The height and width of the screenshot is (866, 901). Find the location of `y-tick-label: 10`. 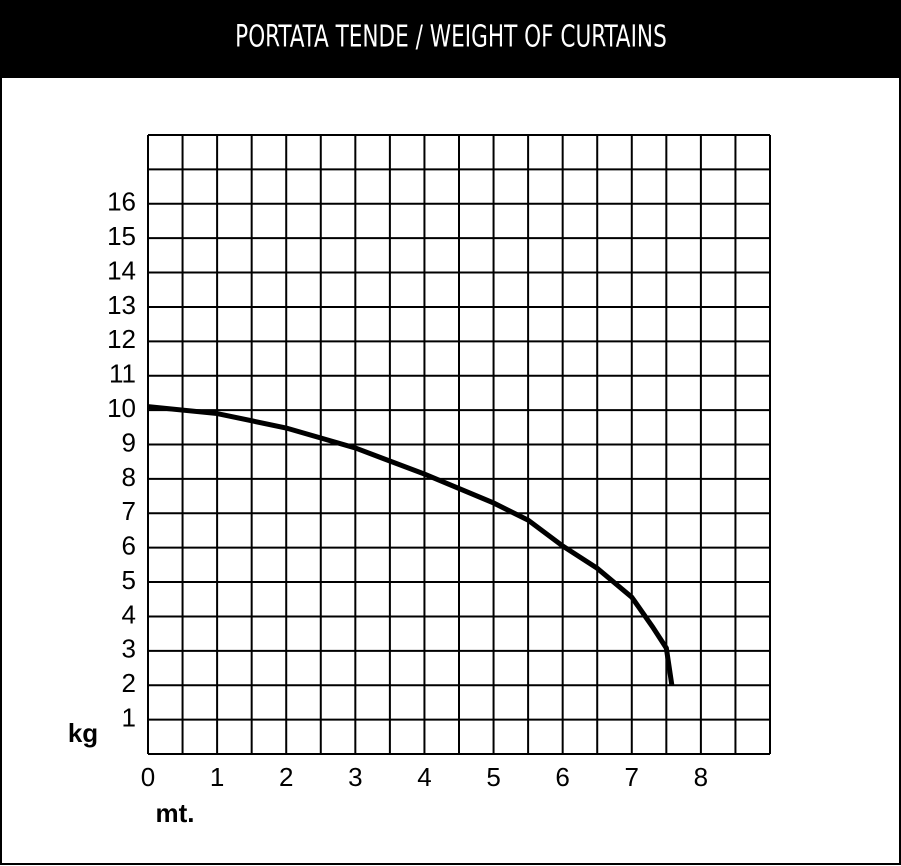

y-tick-label: 10 is located at coordinates (121, 408).